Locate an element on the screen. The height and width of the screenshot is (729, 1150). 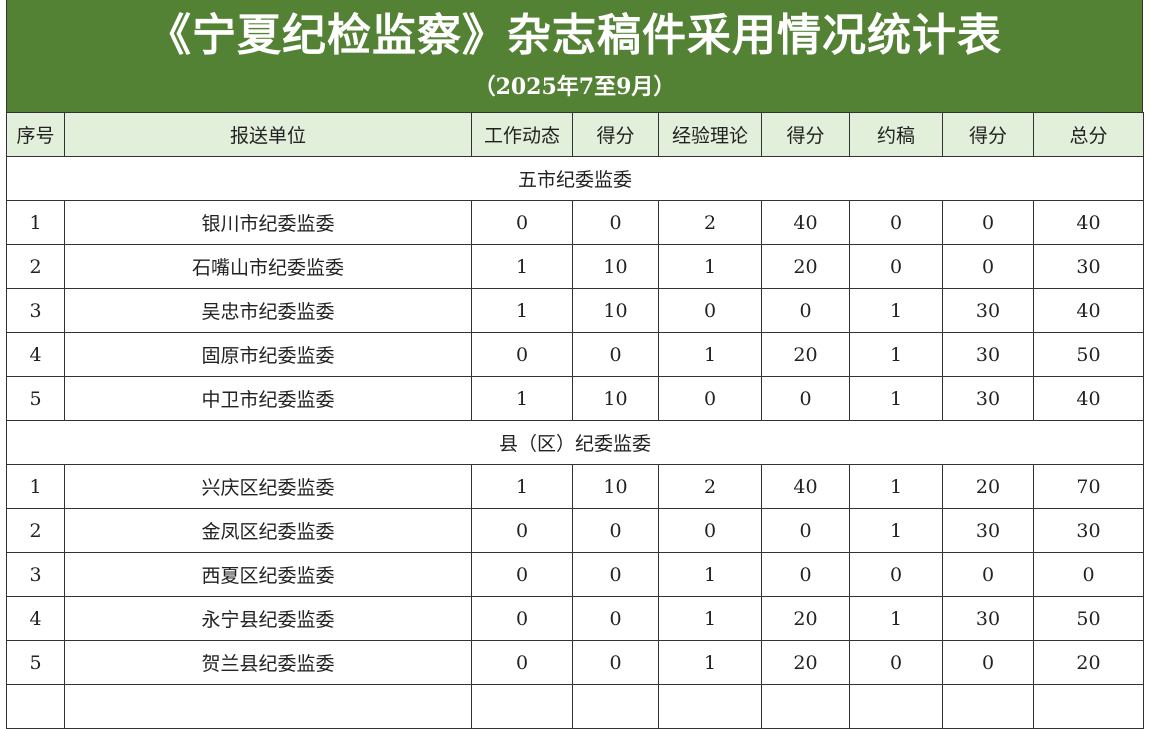
cell-unit: 石嘴山市纪委监委 is located at coordinates (268, 266).